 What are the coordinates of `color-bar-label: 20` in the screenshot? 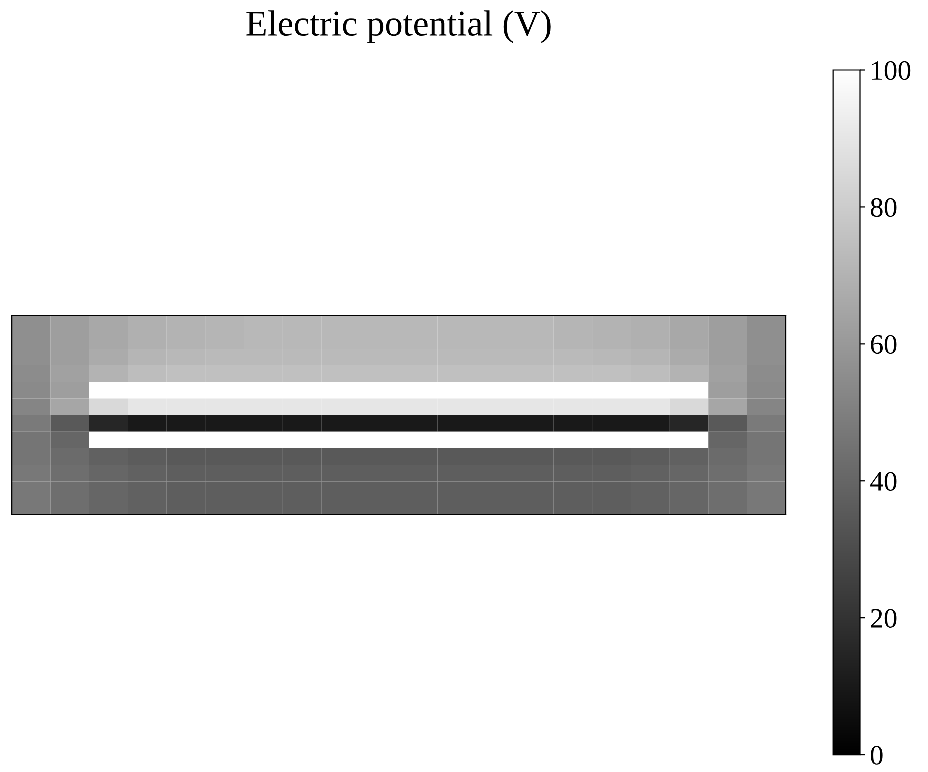 It's located at (884, 618).